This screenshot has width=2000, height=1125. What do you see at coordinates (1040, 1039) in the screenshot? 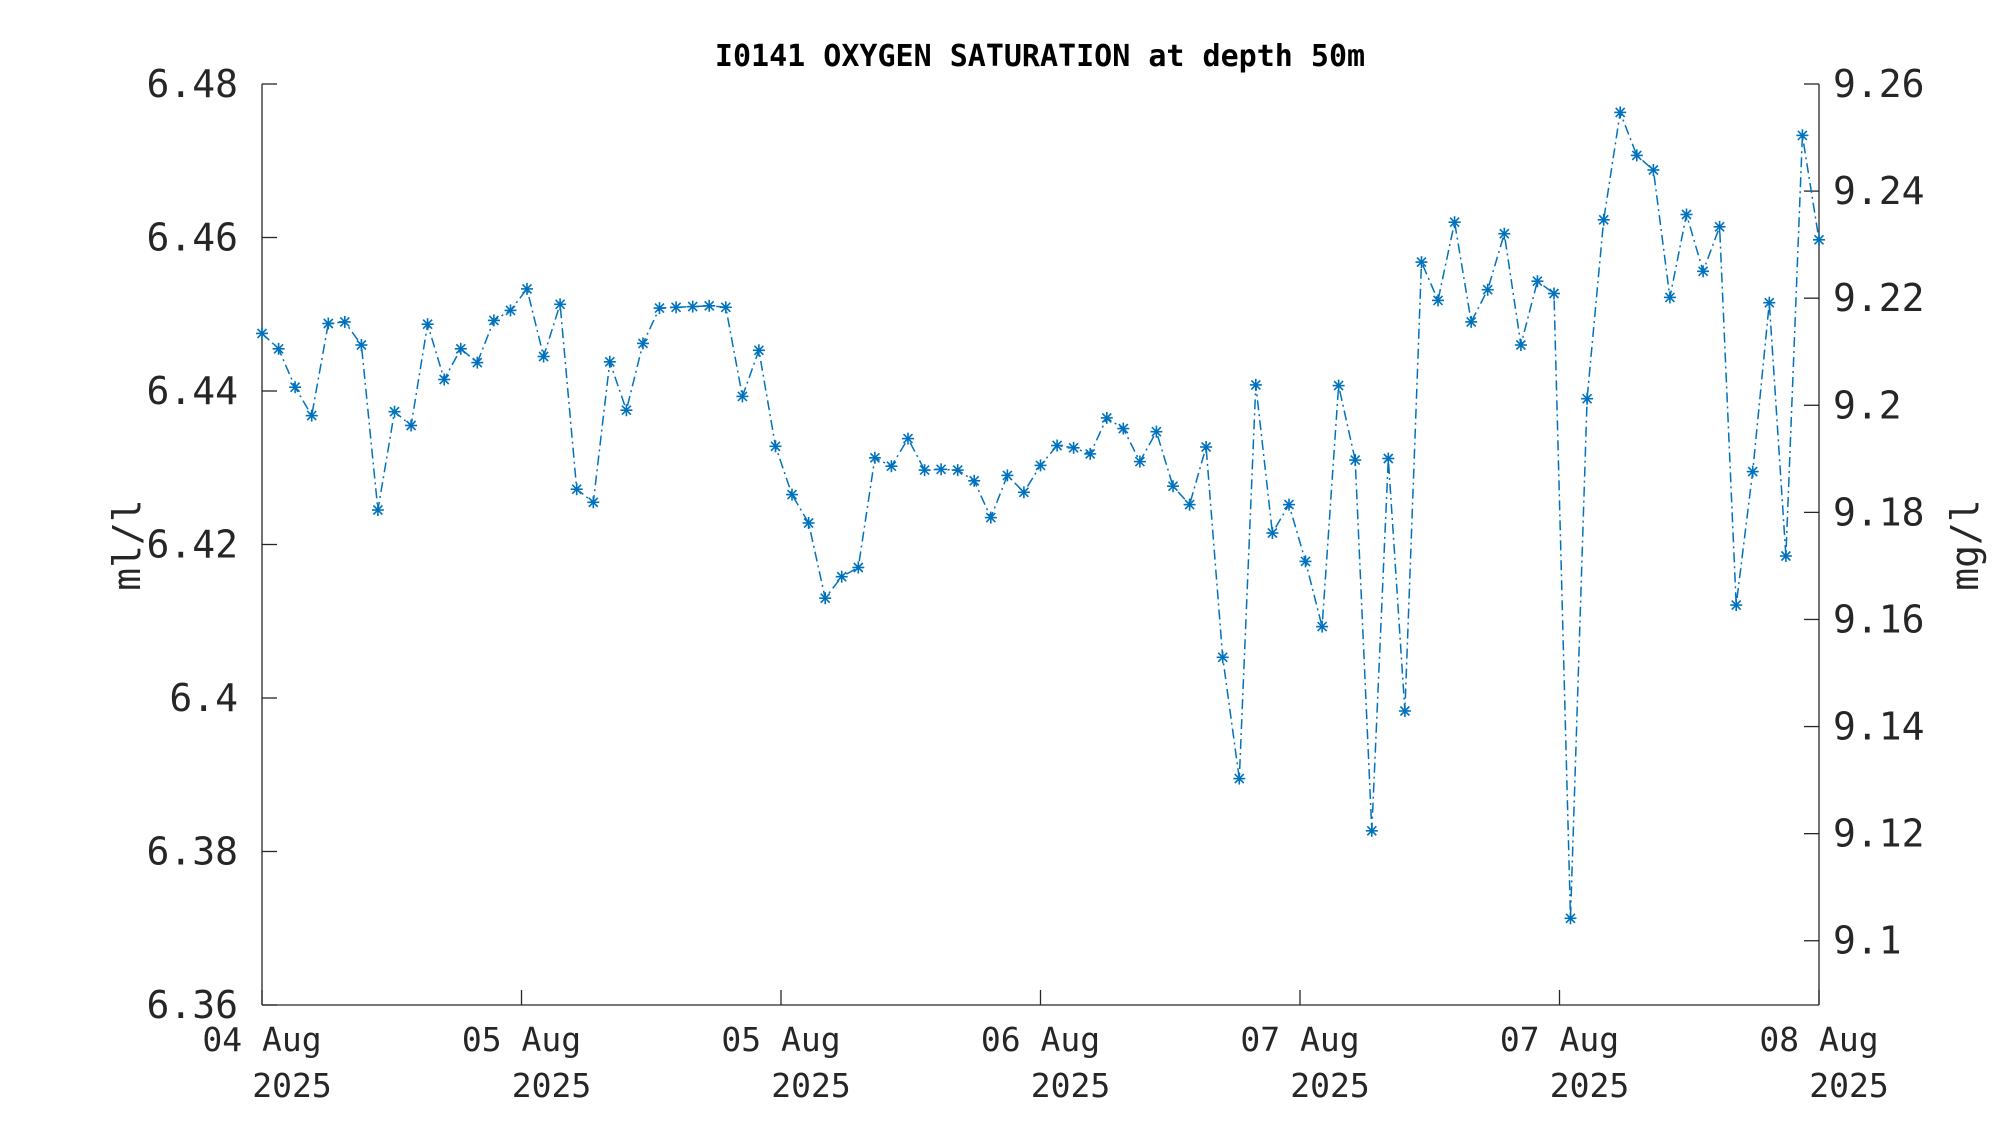
I see `x-tick-label-date: 06 Aug` at bounding box center [1040, 1039].